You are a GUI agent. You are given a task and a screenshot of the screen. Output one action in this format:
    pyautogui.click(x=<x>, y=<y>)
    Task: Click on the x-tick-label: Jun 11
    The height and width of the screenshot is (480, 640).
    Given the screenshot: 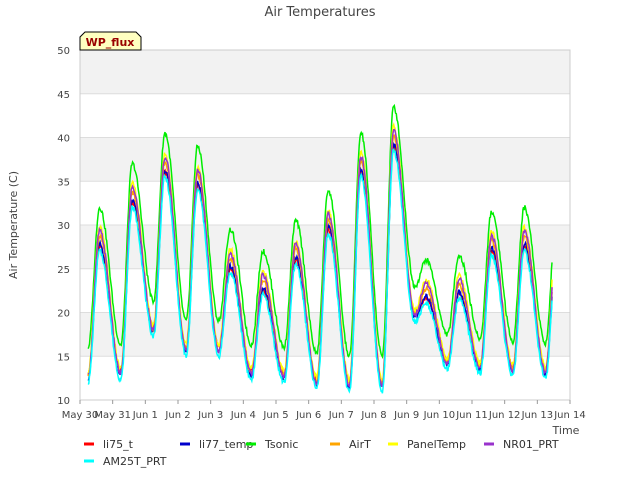 What is the action you would take?
    pyautogui.click(x=471, y=415)
    